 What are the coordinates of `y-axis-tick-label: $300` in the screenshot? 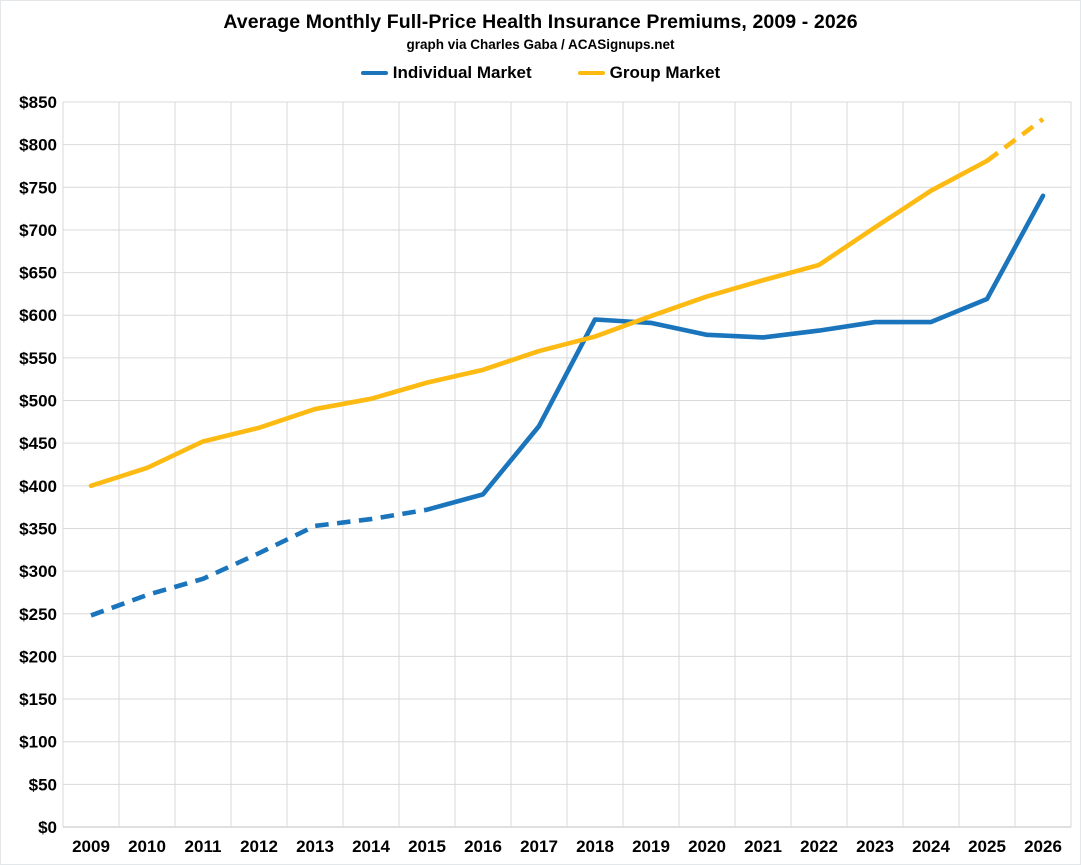 It's located at (38, 571).